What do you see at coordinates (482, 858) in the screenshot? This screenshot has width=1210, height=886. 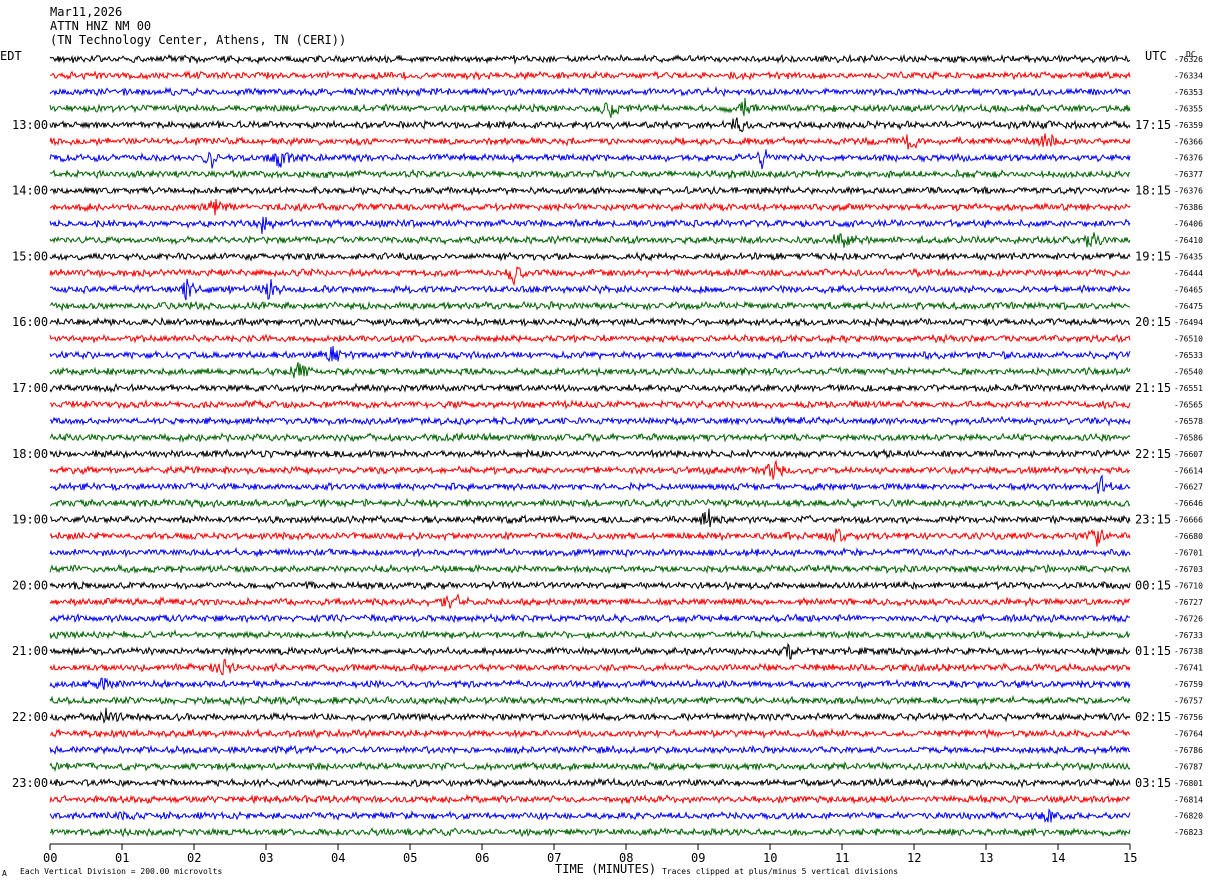 I see `x-tick-label: 06` at bounding box center [482, 858].